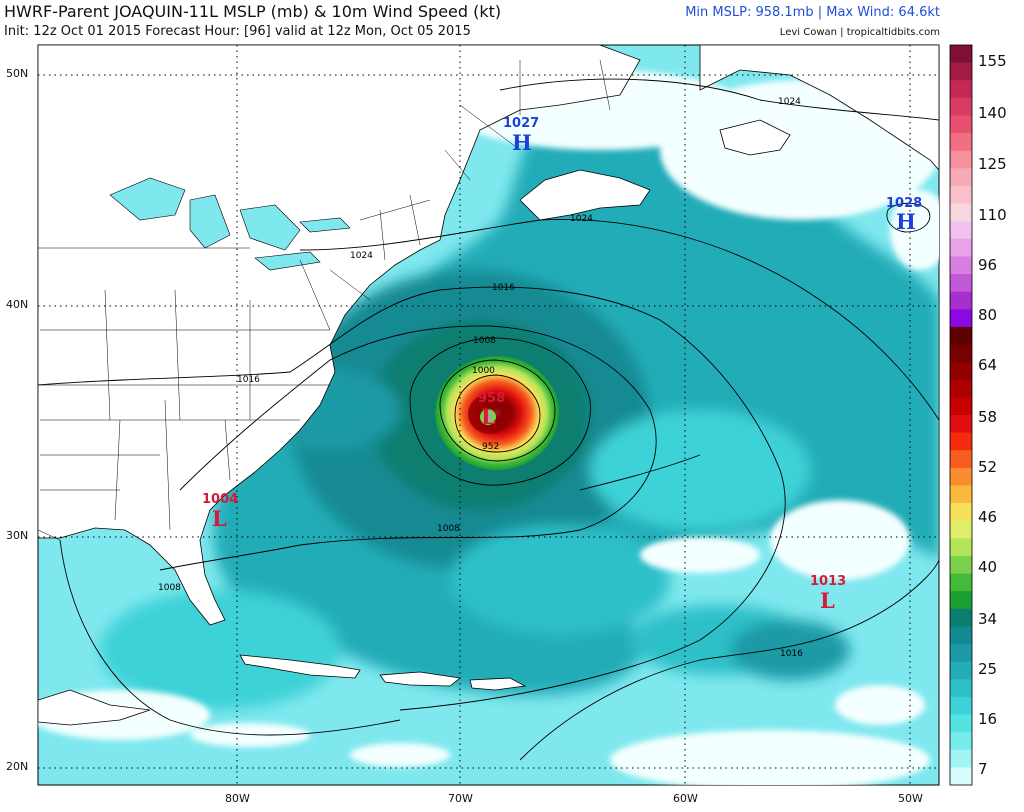 The height and width of the screenshot is (812, 1024). Describe the element at coordinates (483, 371) in the screenshot. I see `isobar-label: 1000` at that location.